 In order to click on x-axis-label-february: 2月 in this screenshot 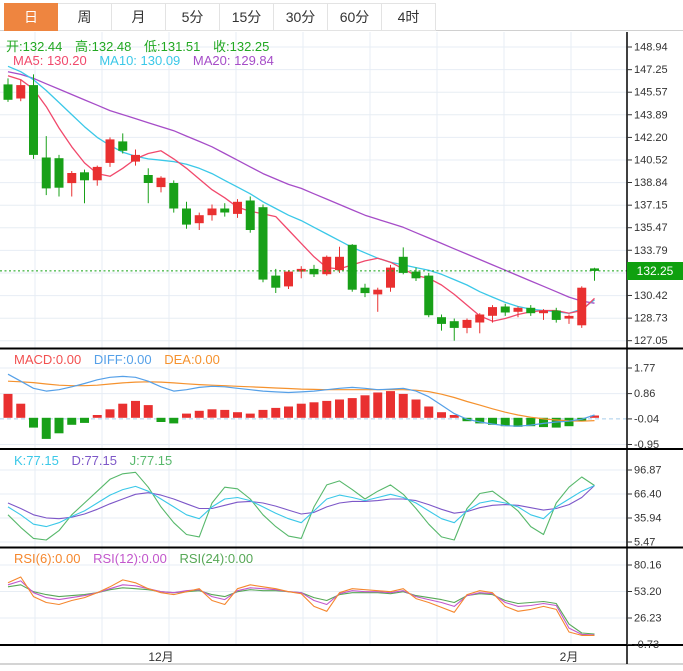, I will do `click(569, 657)`.